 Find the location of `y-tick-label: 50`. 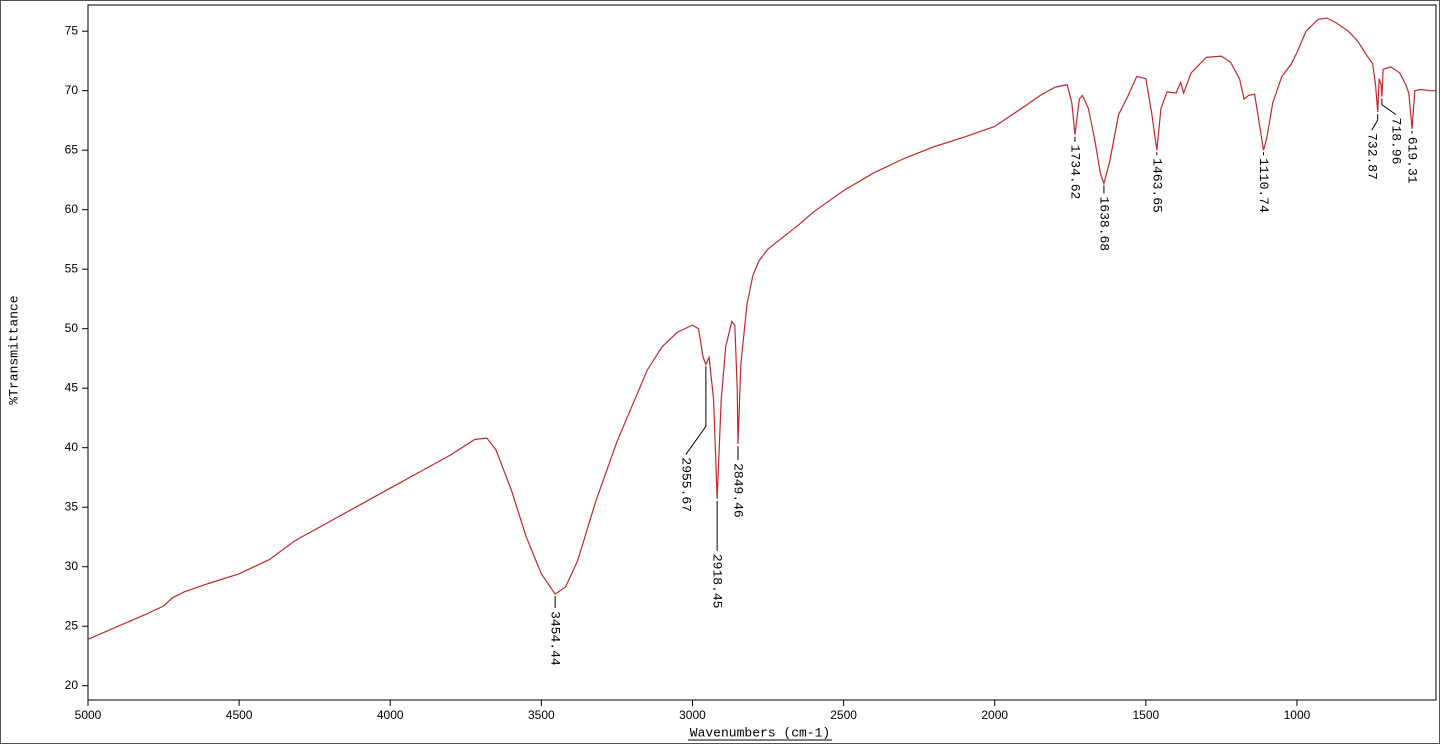

y-tick-label: 50 is located at coordinates (72, 328).